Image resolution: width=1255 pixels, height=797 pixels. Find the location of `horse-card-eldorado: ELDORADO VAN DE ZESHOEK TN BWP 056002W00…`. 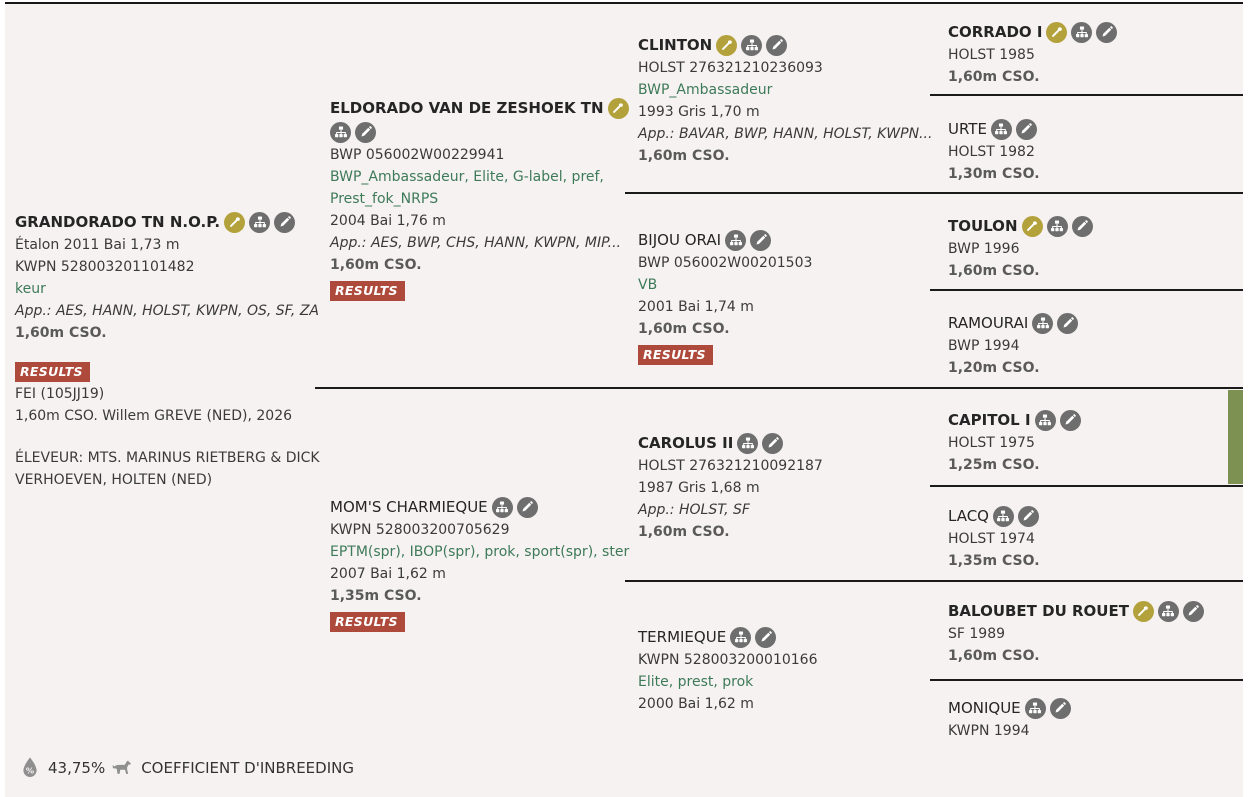

horse-card-eldorado: ELDORADO VAN DE ZESHOEK TN BWP 056002W00… is located at coordinates (480, 199).